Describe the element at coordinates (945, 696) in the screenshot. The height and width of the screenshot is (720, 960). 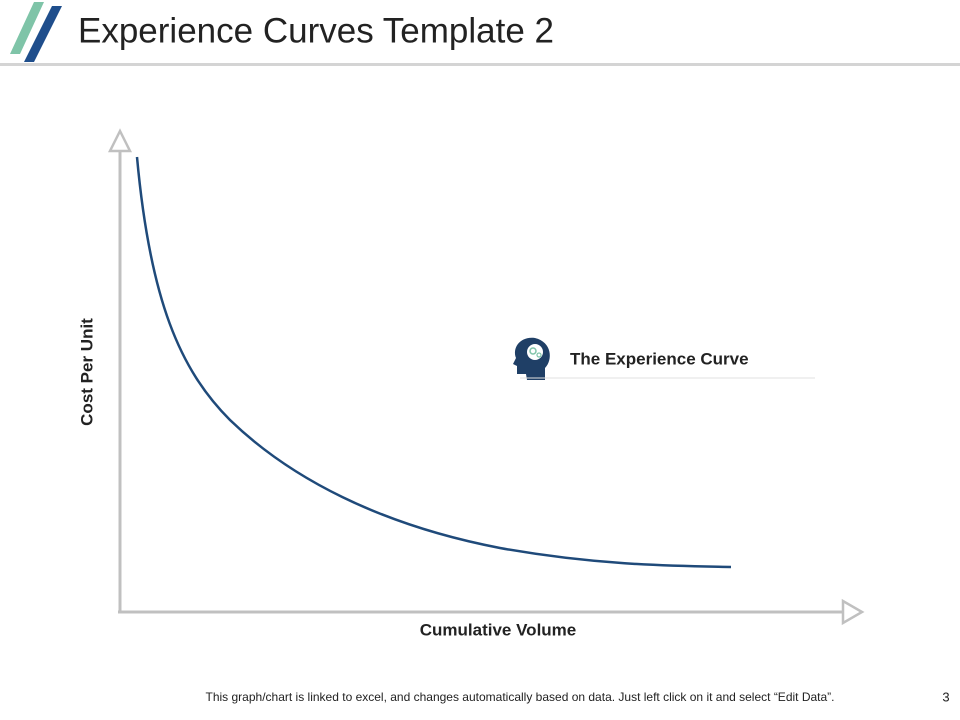
I see `page-number: 3` at that location.